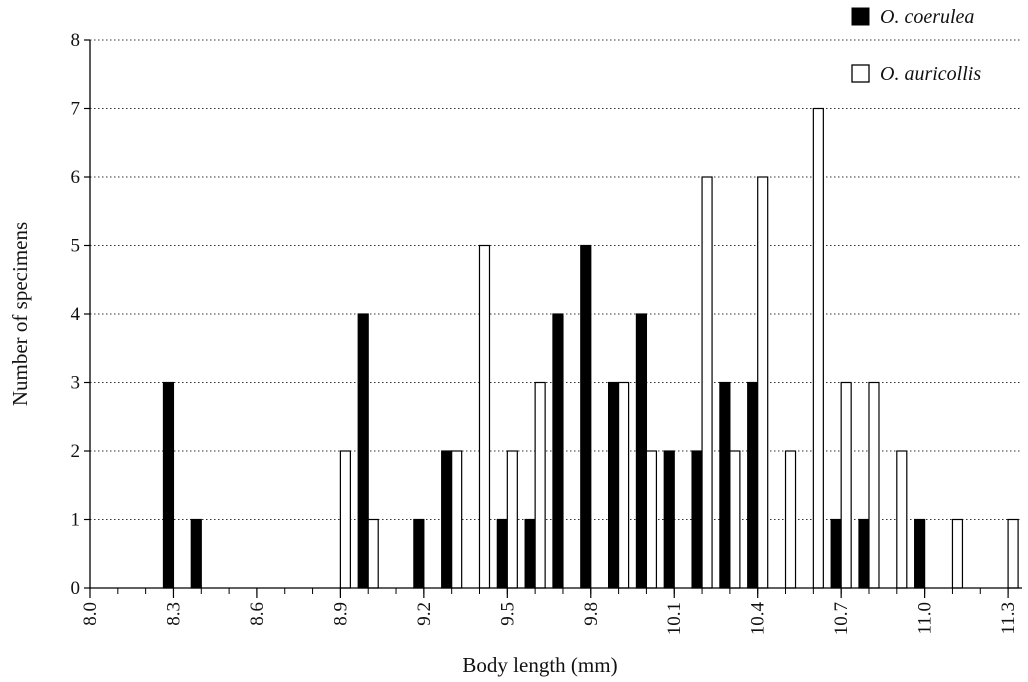  I want to click on legend: O. coerulea O. auricollis, so click(916, 45).